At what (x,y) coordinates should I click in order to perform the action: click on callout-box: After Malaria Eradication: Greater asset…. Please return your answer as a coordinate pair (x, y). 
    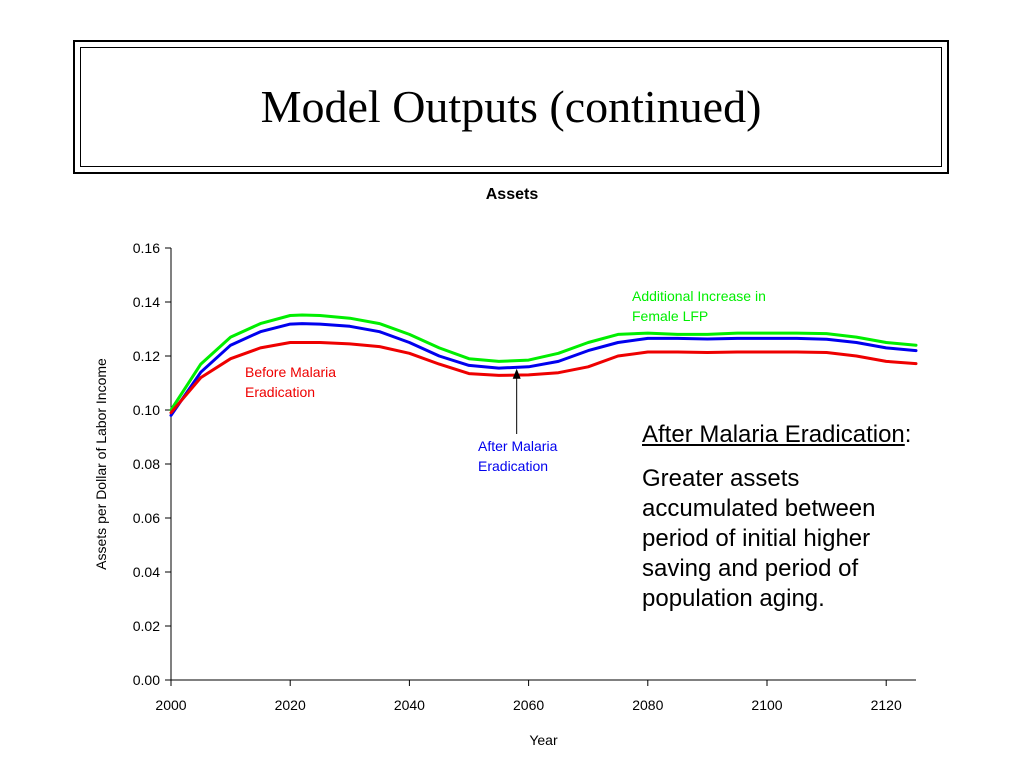
    Looking at the image, I should click on (792, 517).